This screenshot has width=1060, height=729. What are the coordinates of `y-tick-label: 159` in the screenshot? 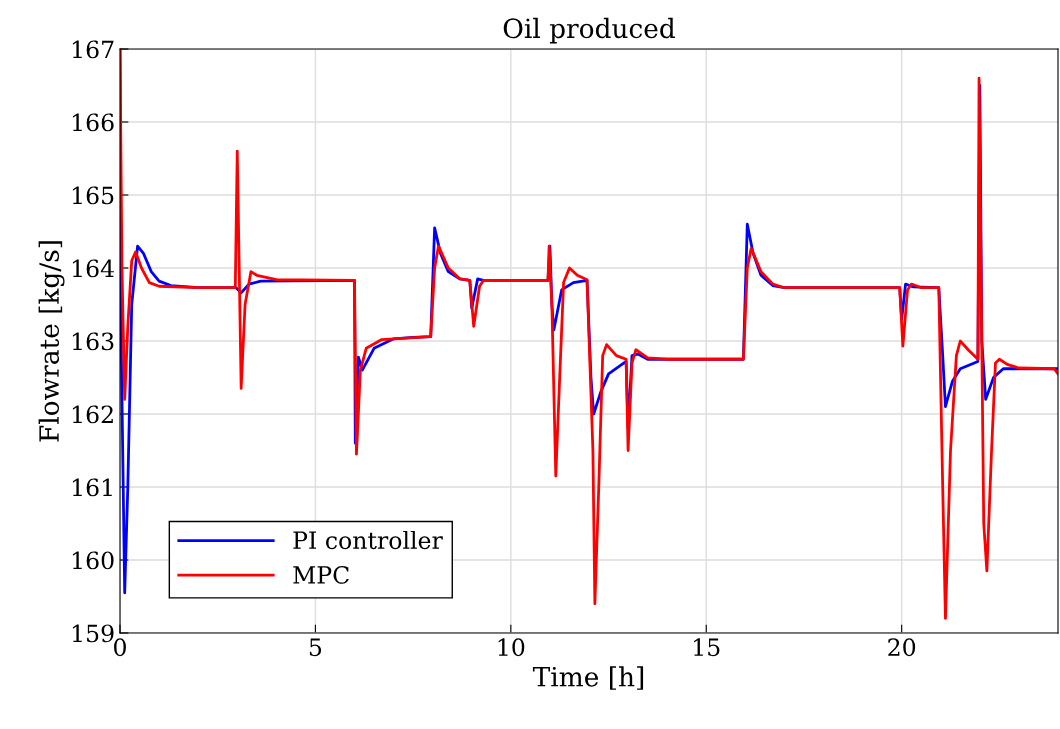 It's located at (93, 633).